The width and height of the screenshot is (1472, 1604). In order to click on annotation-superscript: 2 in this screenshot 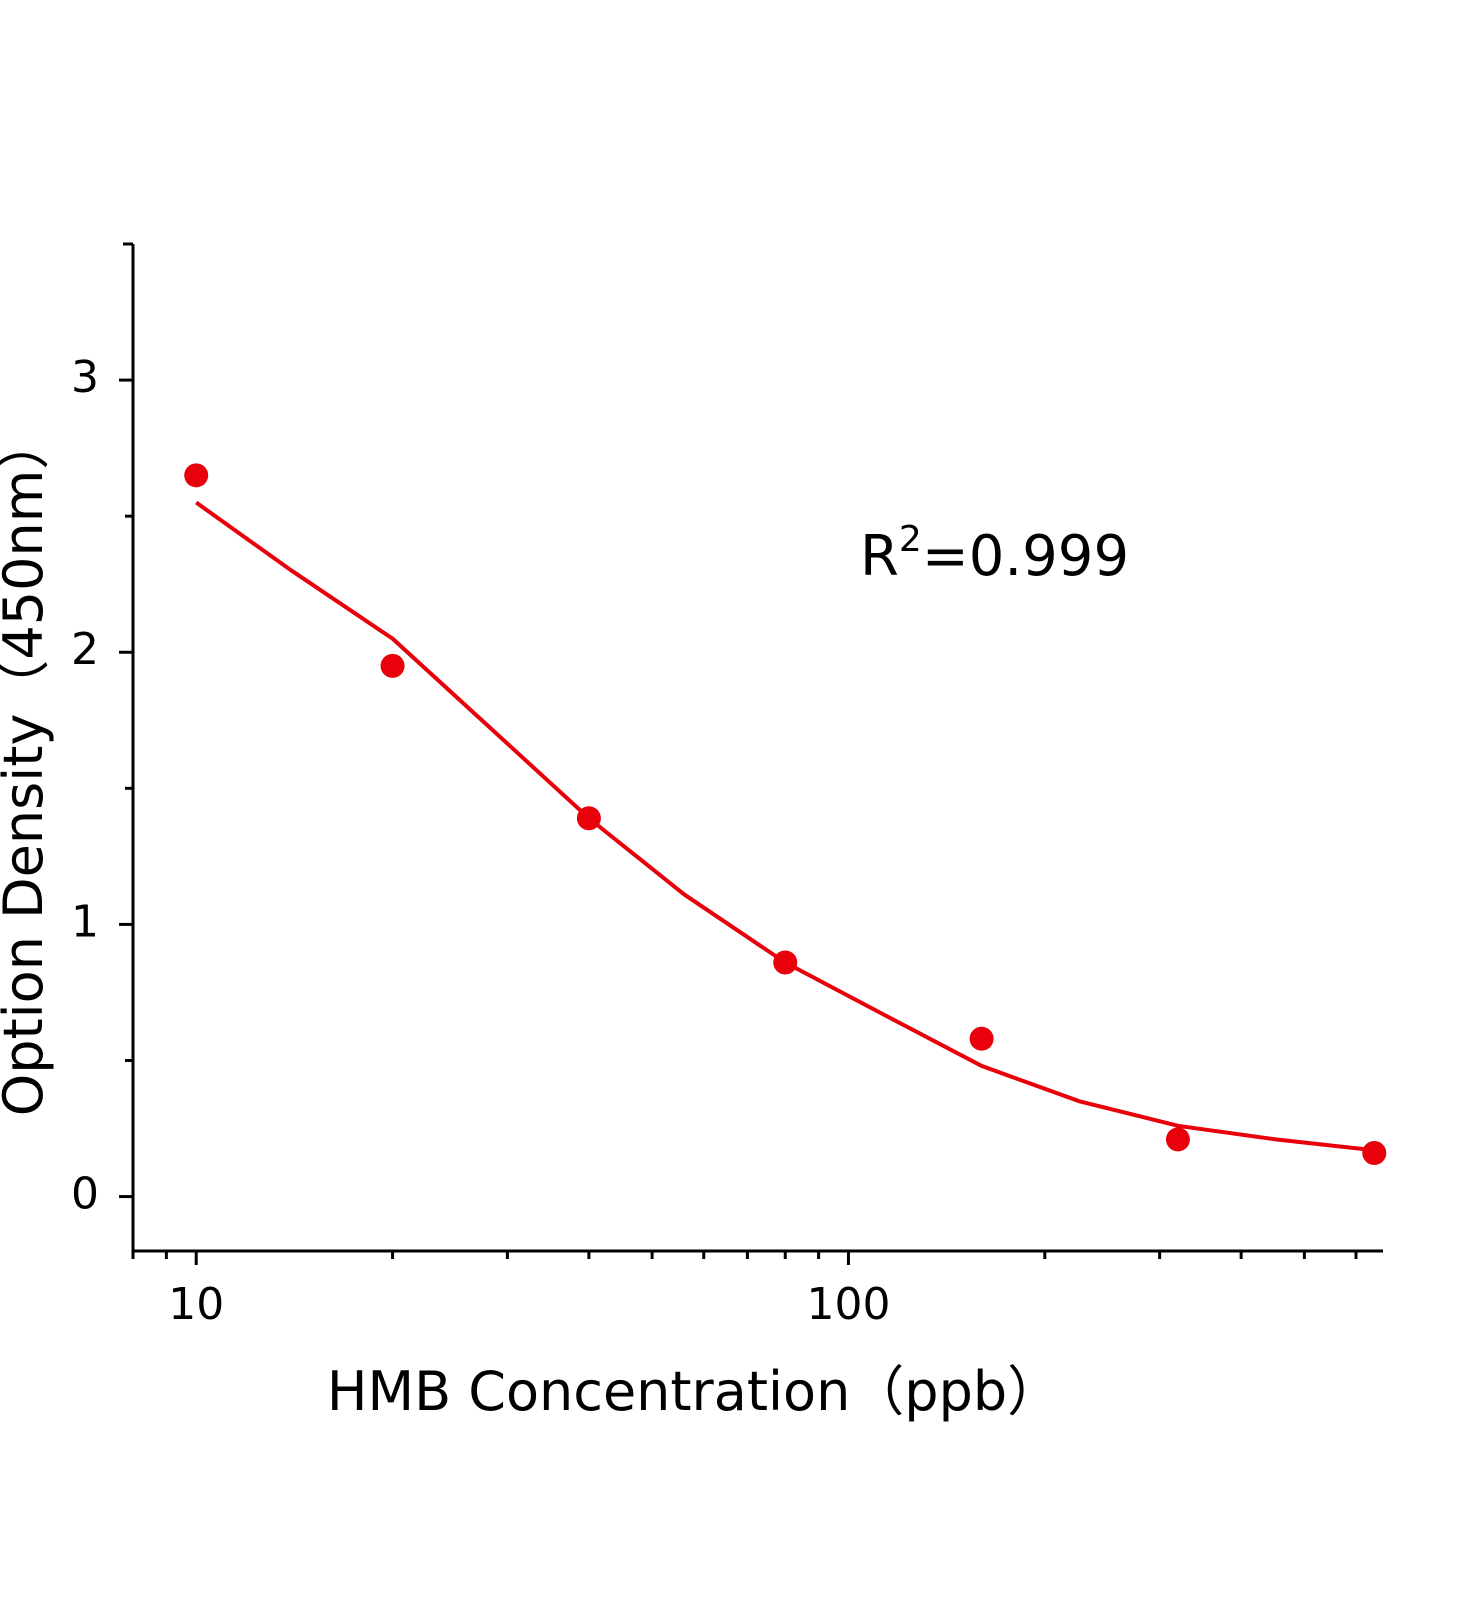, I will do `click(910, 539)`.